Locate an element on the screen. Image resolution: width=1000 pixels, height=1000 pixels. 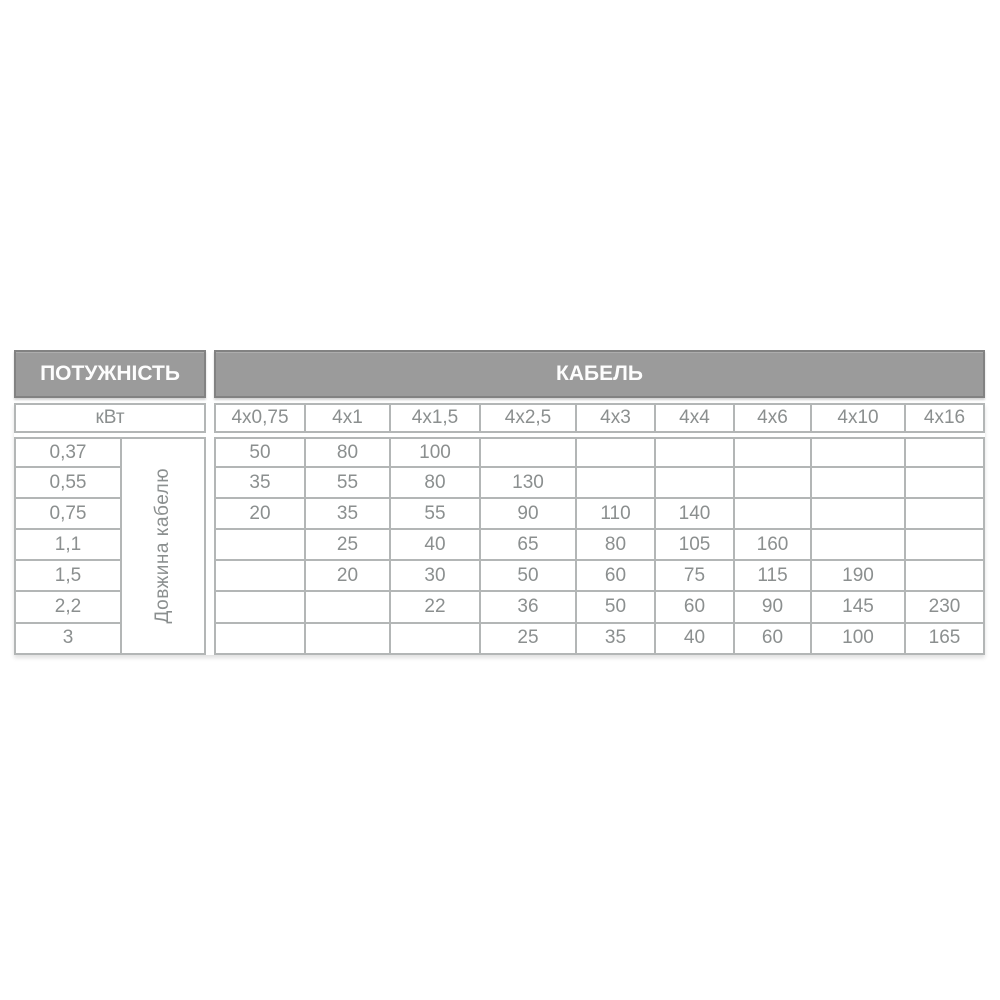
length-value-cell: 160 is located at coordinates (773, 546).